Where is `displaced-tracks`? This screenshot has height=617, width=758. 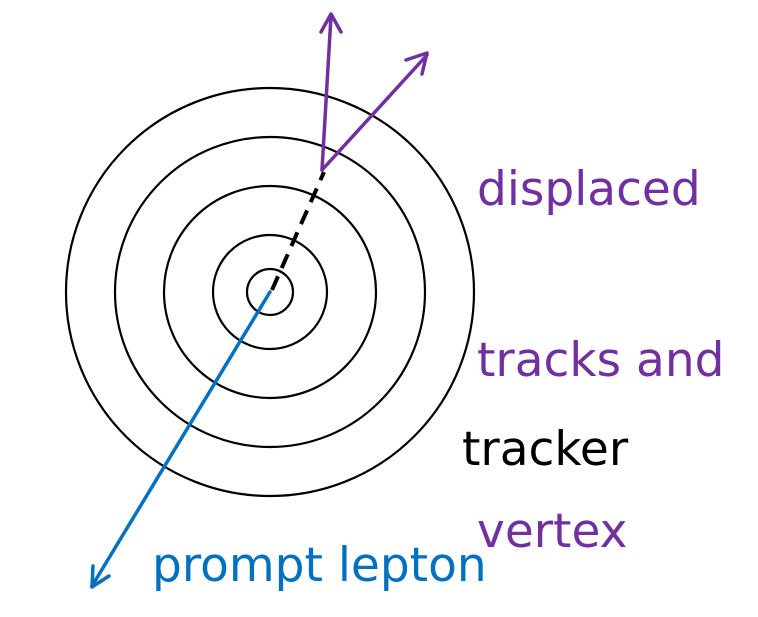 displaced-tracks is located at coordinates (374, 92).